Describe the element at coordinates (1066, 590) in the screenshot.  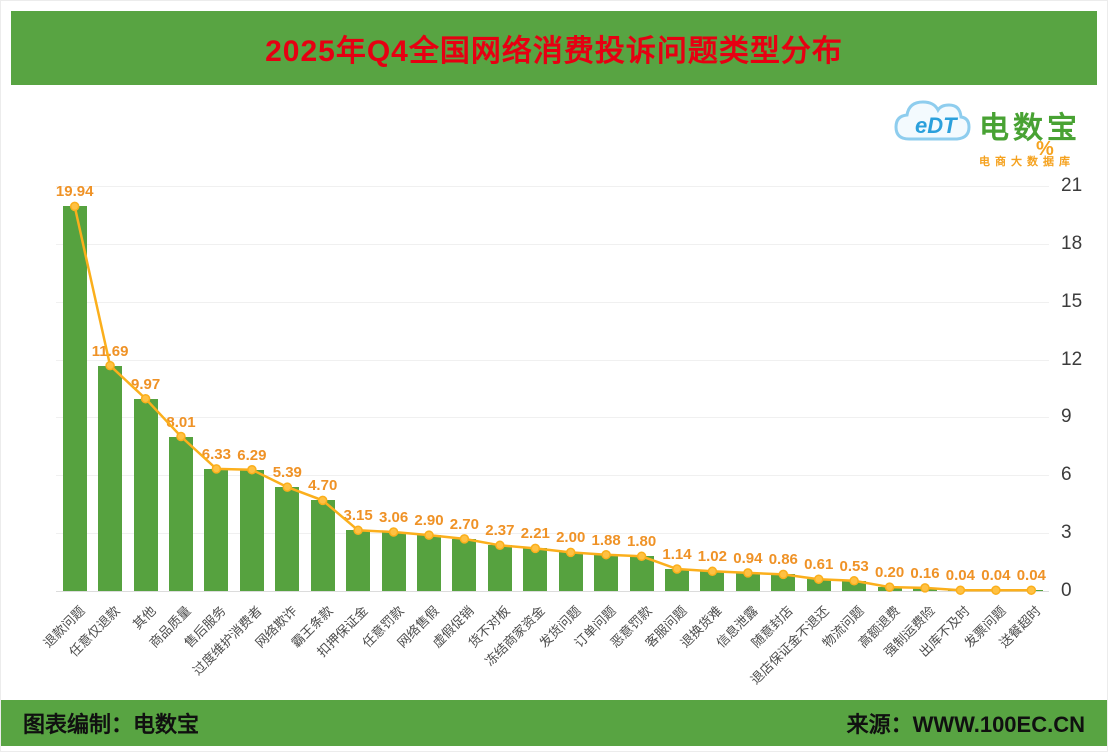
I see `y-axis-tick-label: 0` at that location.